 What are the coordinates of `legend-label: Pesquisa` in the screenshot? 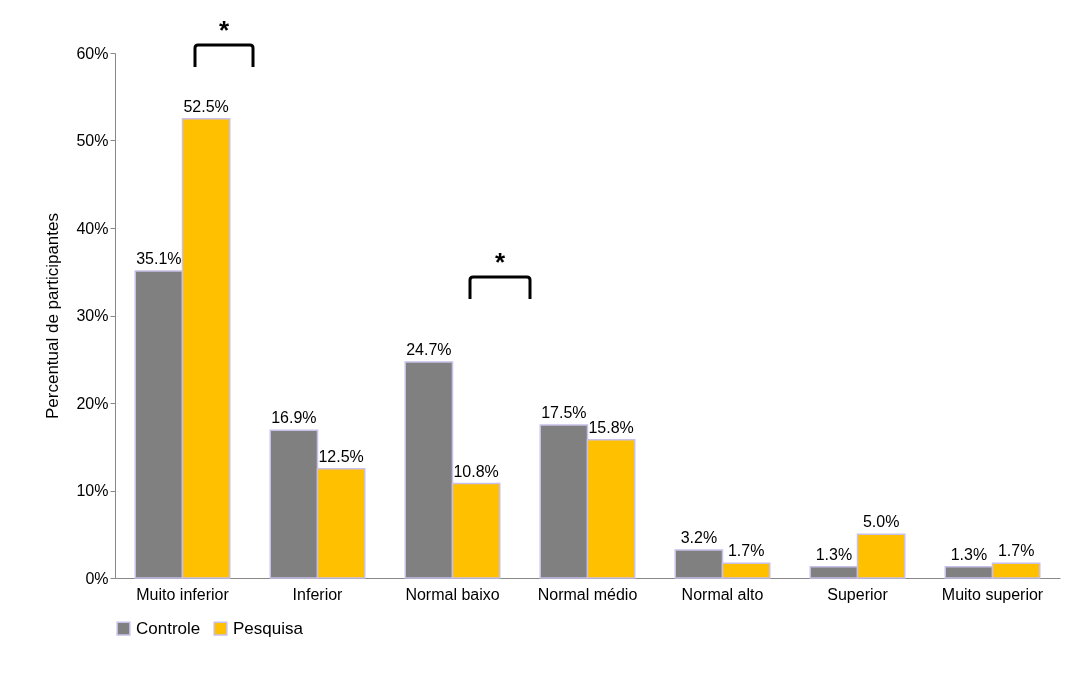 It's located at (268, 628).